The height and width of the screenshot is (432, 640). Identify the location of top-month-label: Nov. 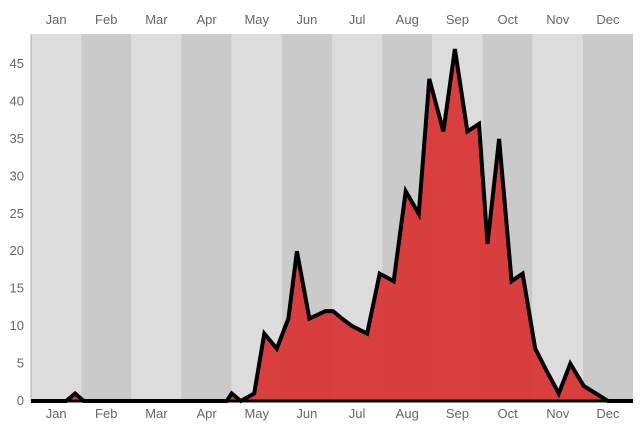
(558, 19).